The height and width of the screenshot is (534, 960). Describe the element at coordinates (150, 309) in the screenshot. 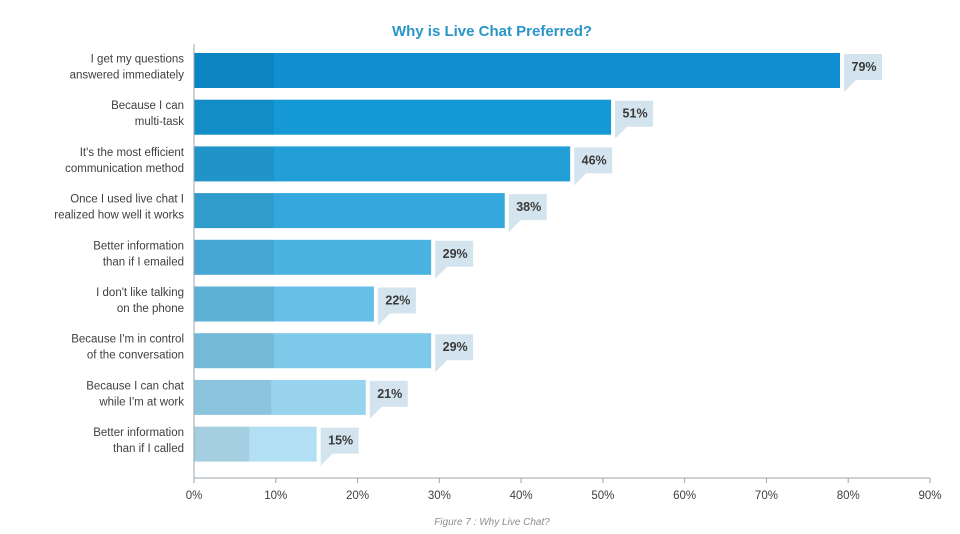

I see `category-label: on the phone` at that location.